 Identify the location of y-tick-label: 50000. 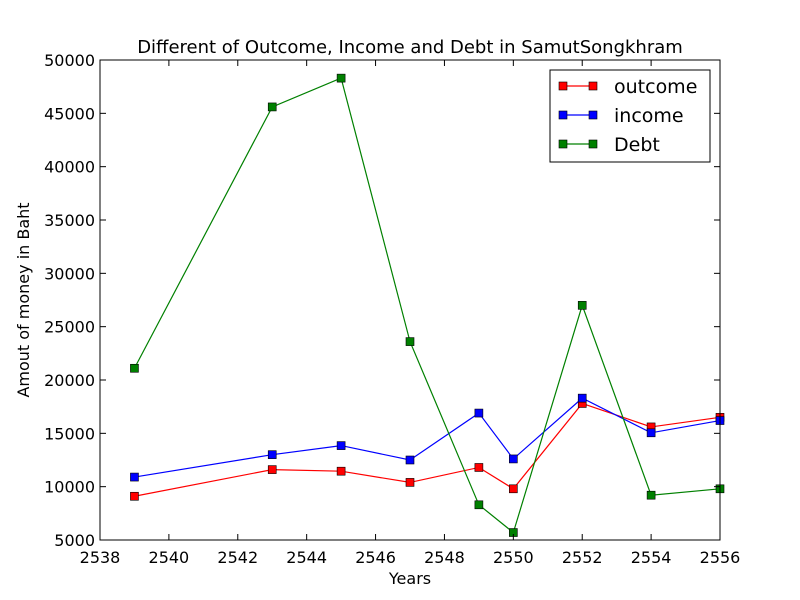
(69, 60).